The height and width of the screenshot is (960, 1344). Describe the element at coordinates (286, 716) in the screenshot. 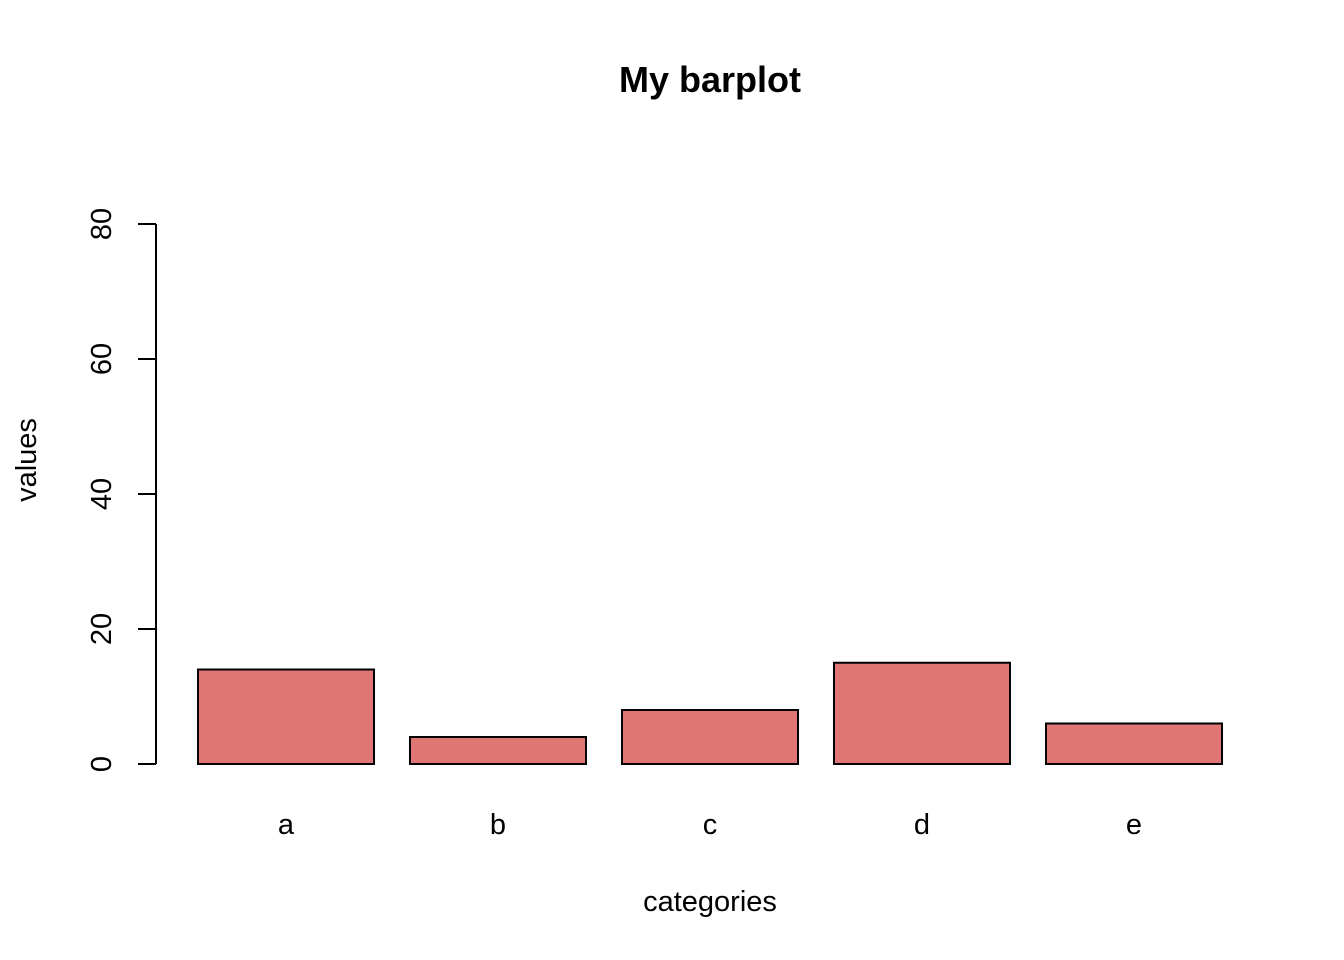

I see `bar-a` at that location.